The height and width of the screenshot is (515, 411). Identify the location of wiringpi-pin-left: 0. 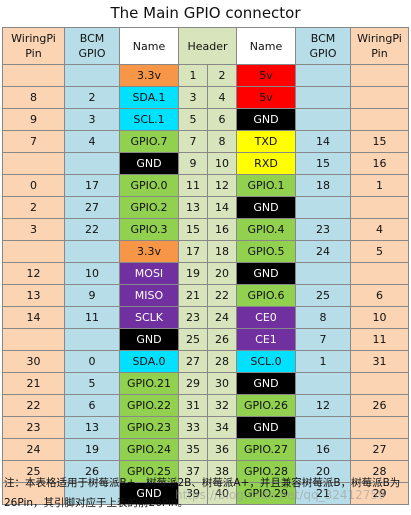
(33, 185).